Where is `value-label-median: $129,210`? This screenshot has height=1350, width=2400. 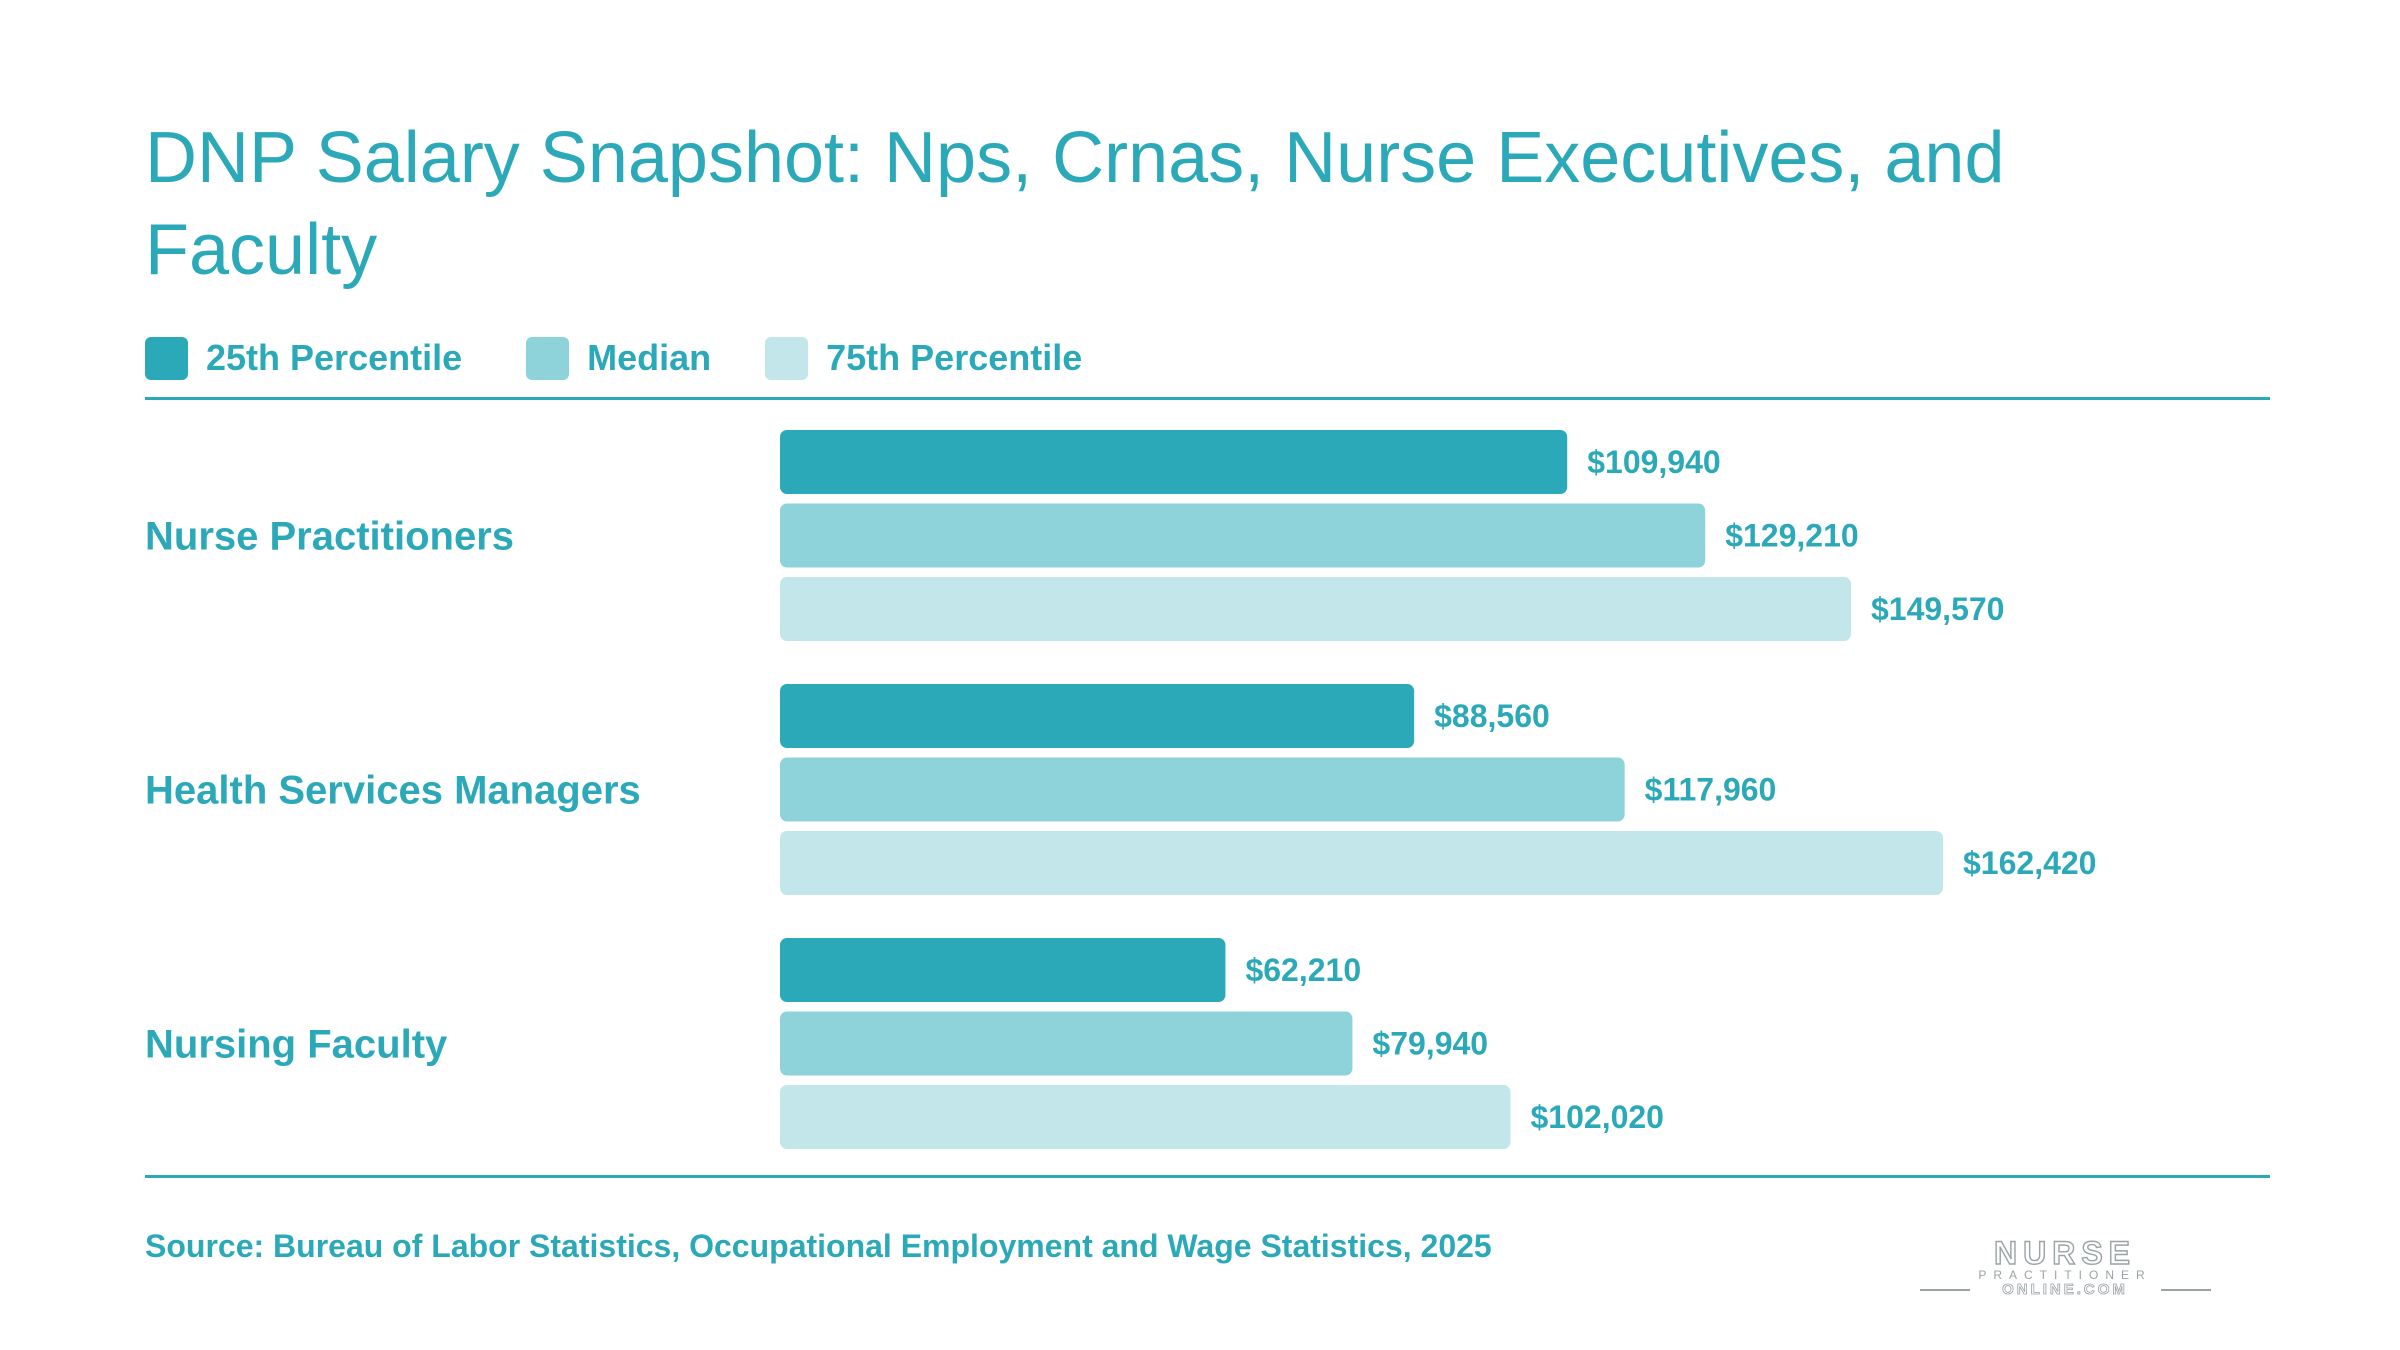
value-label-median: $129,210 is located at coordinates (1791, 536).